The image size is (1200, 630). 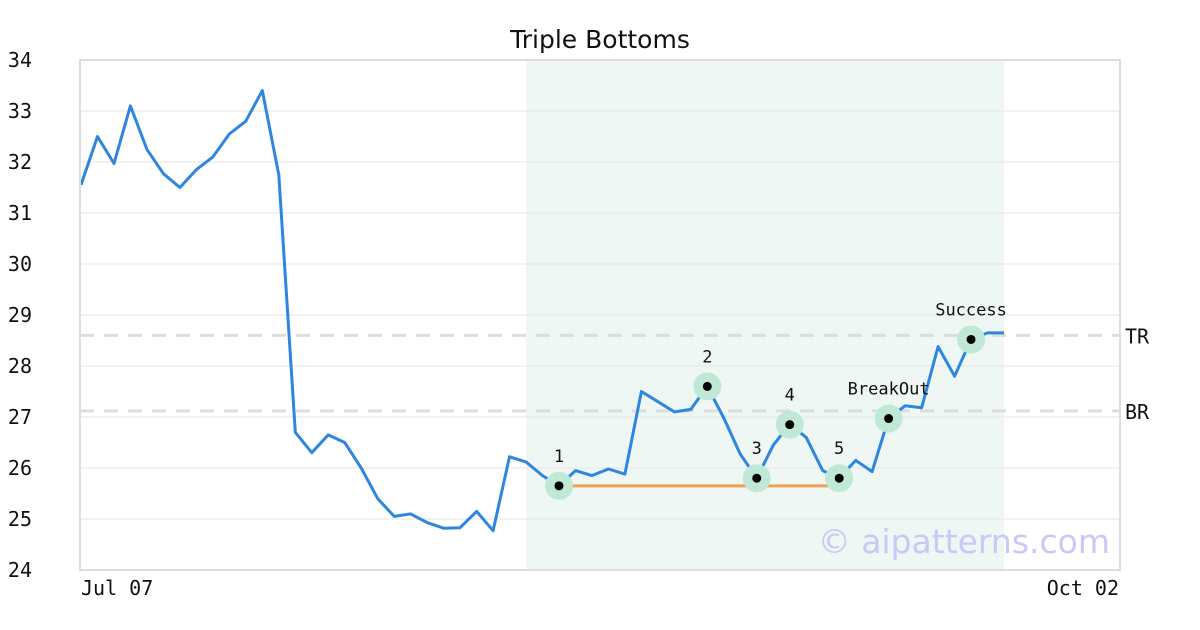 I want to click on y-tick-label: 32, so click(x=20, y=162).